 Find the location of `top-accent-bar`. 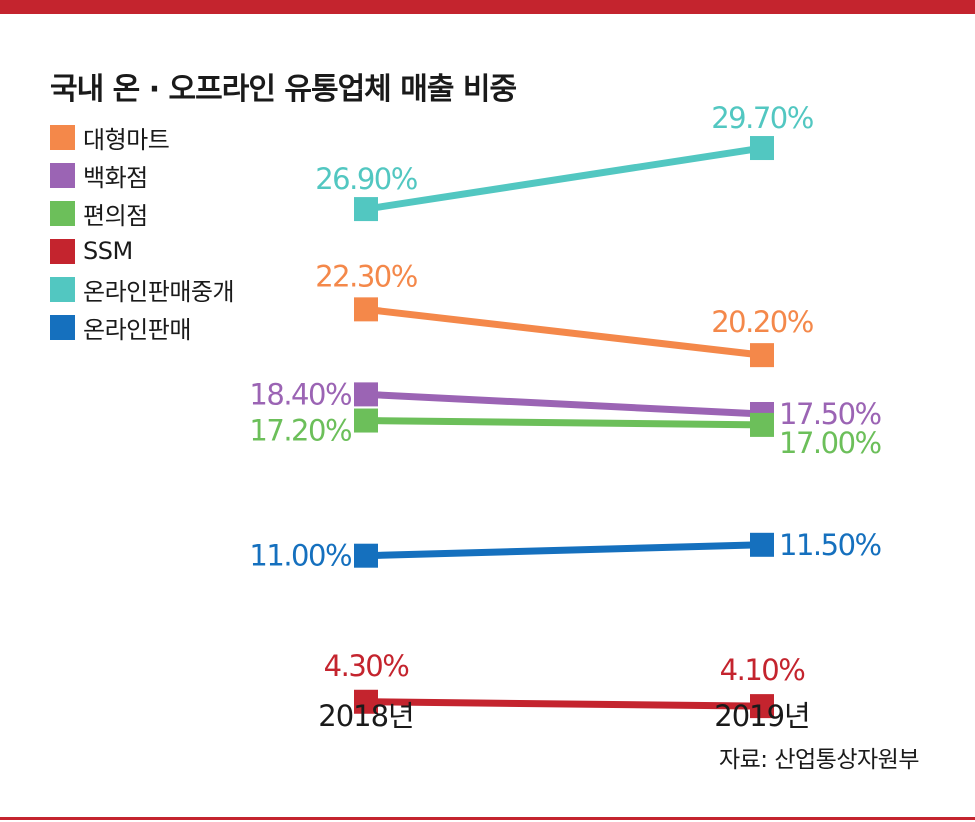

top-accent-bar is located at coordinates (487, 7).